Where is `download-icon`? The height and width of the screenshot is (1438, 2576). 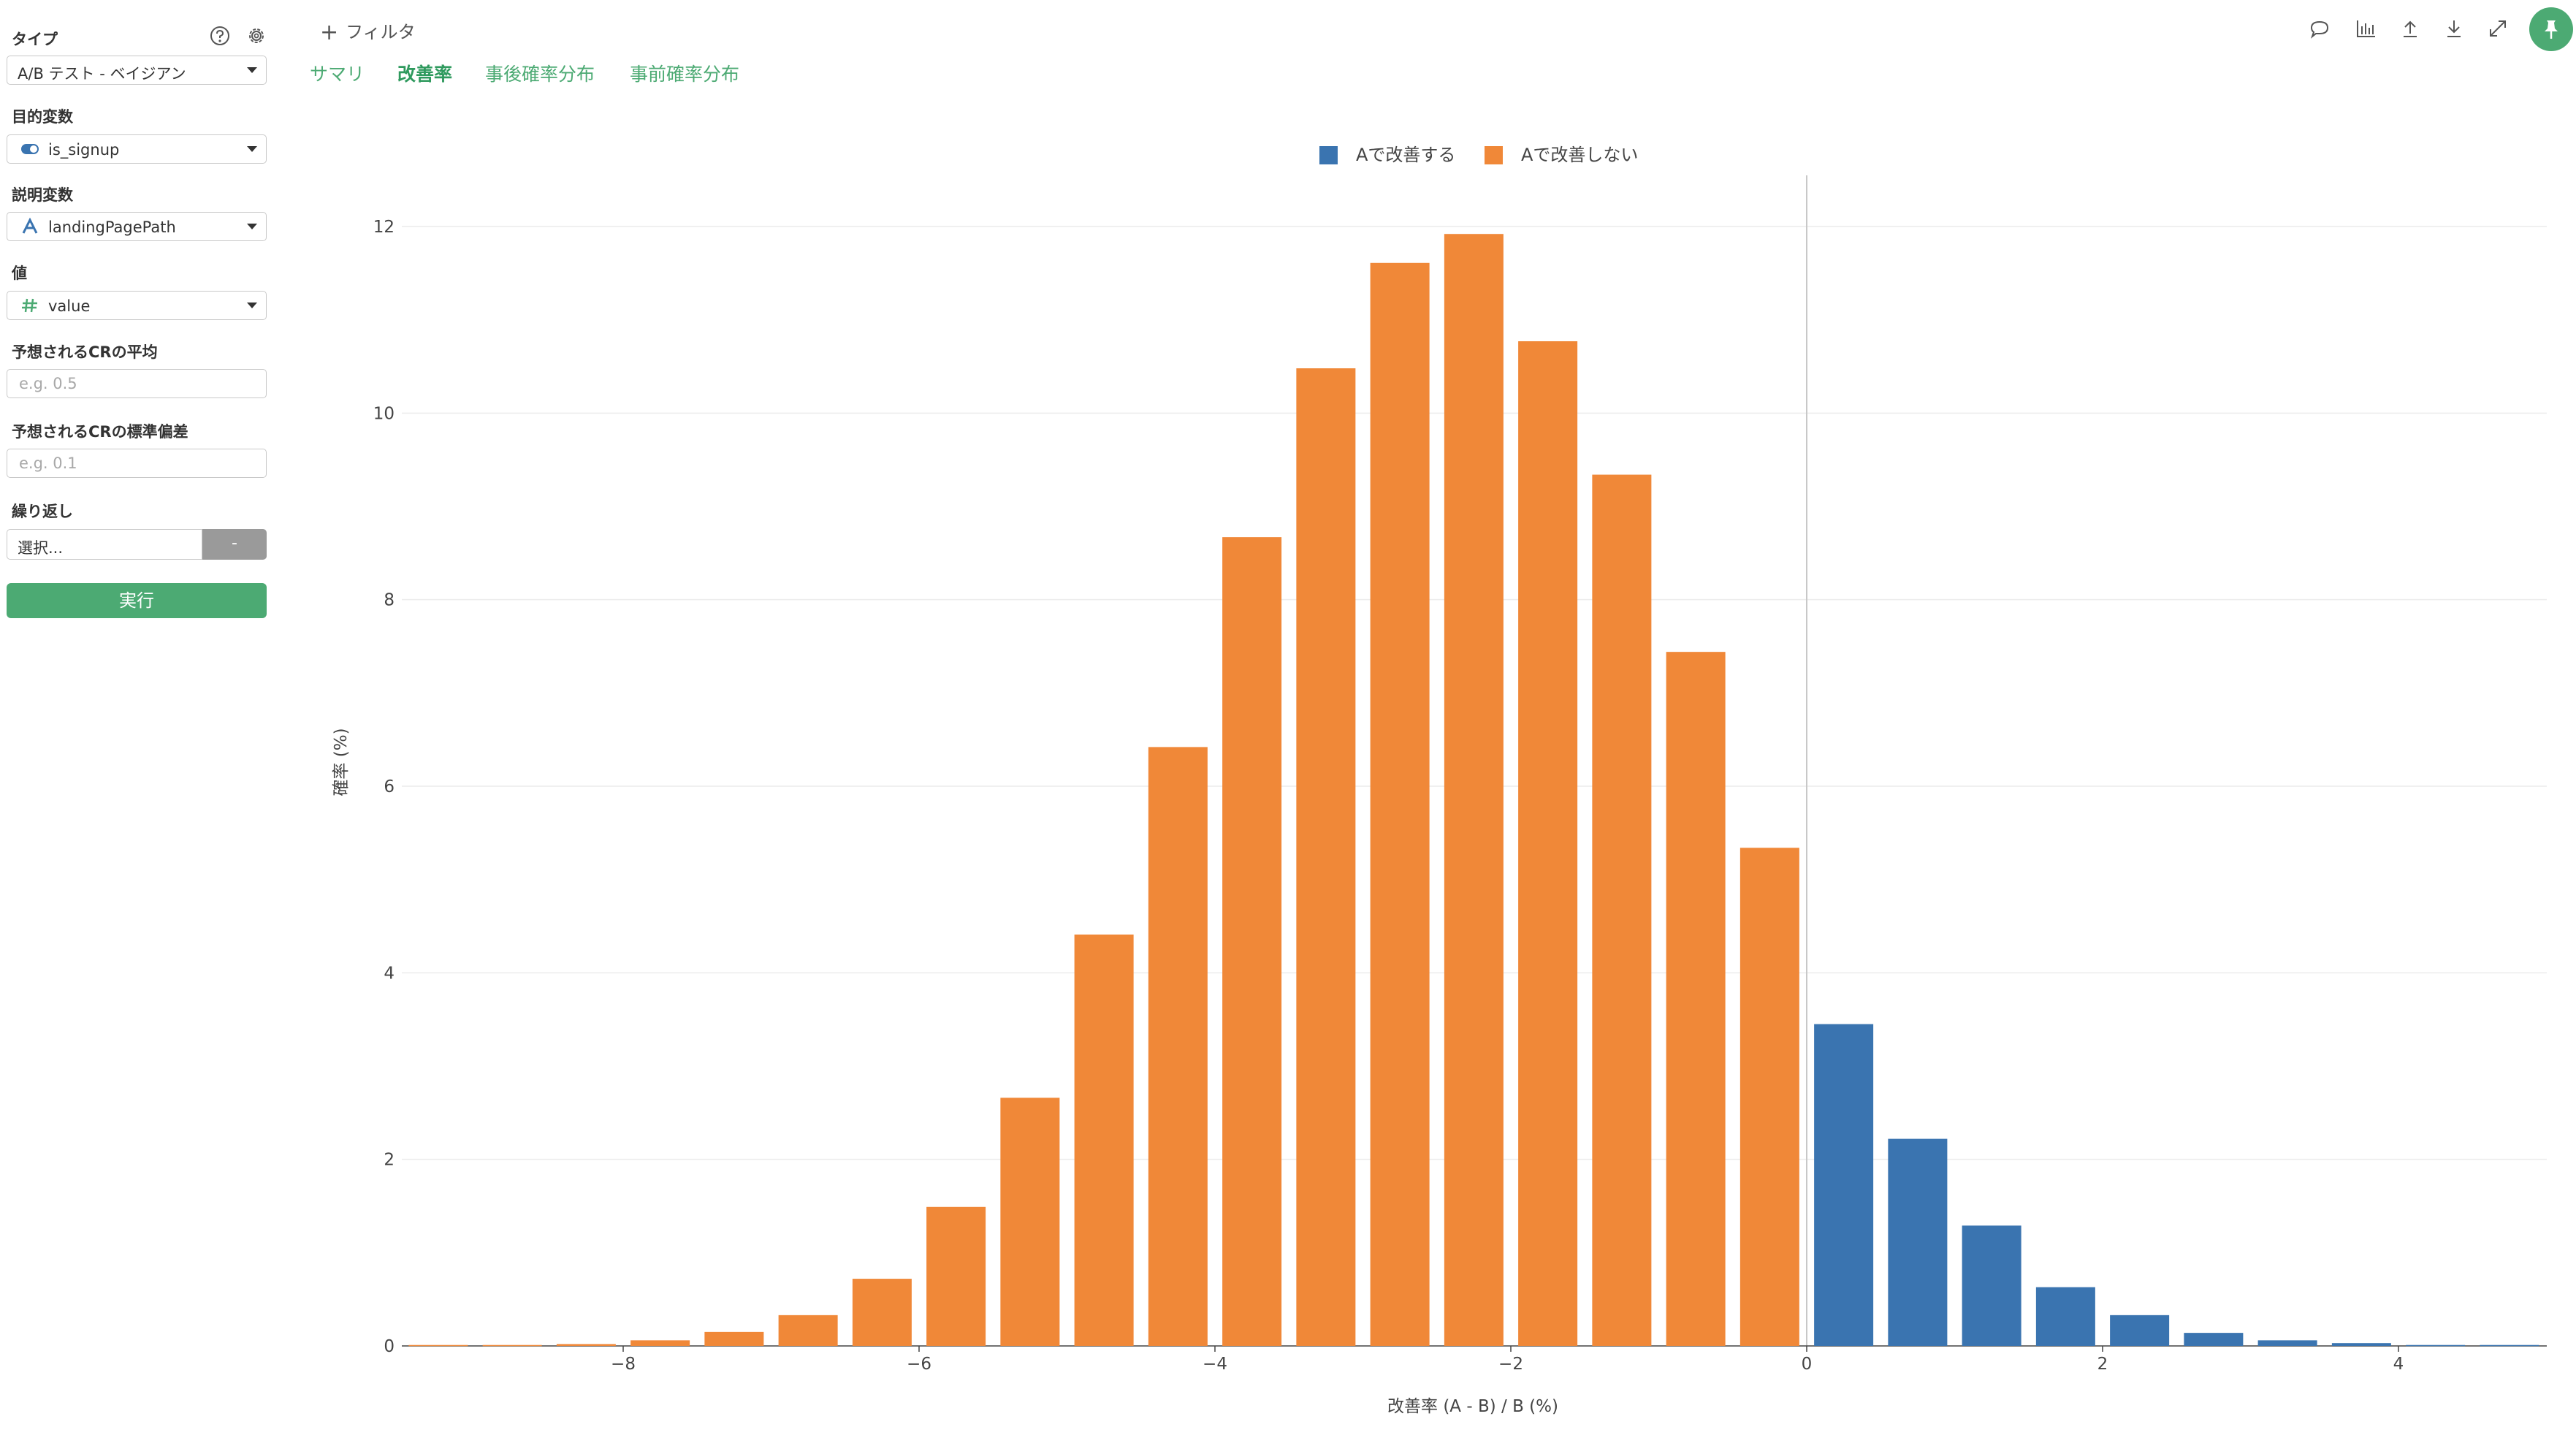 download-icon is located at coordinates (2454, 28).